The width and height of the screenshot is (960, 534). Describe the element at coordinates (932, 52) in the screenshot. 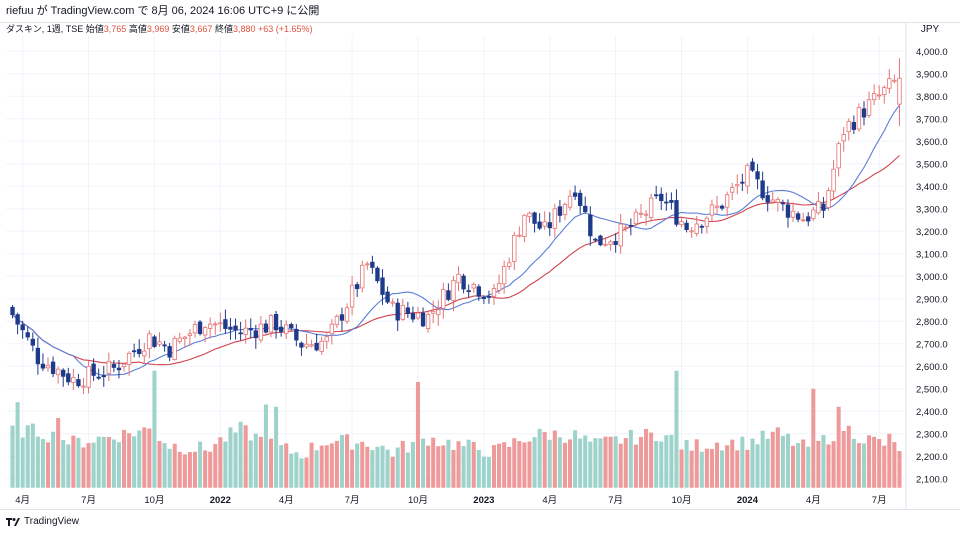

I see `y-tick-label: 4,000.0` at that location.